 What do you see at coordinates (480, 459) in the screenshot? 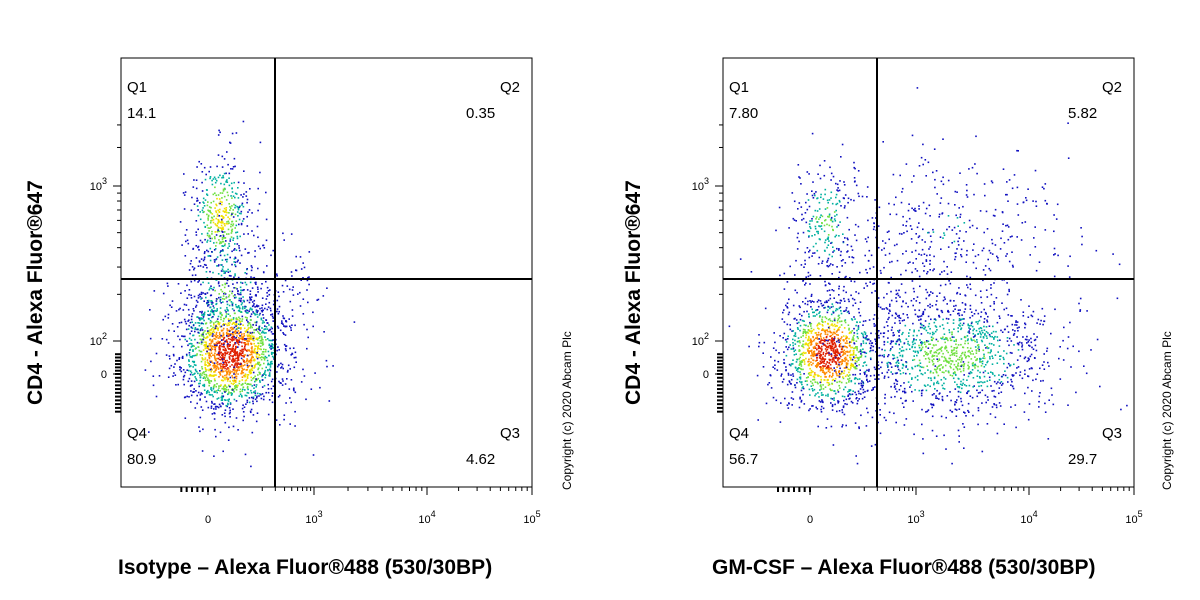
I see `quadrant-percent-q3: 4.62` at bounding box center [480, 459].